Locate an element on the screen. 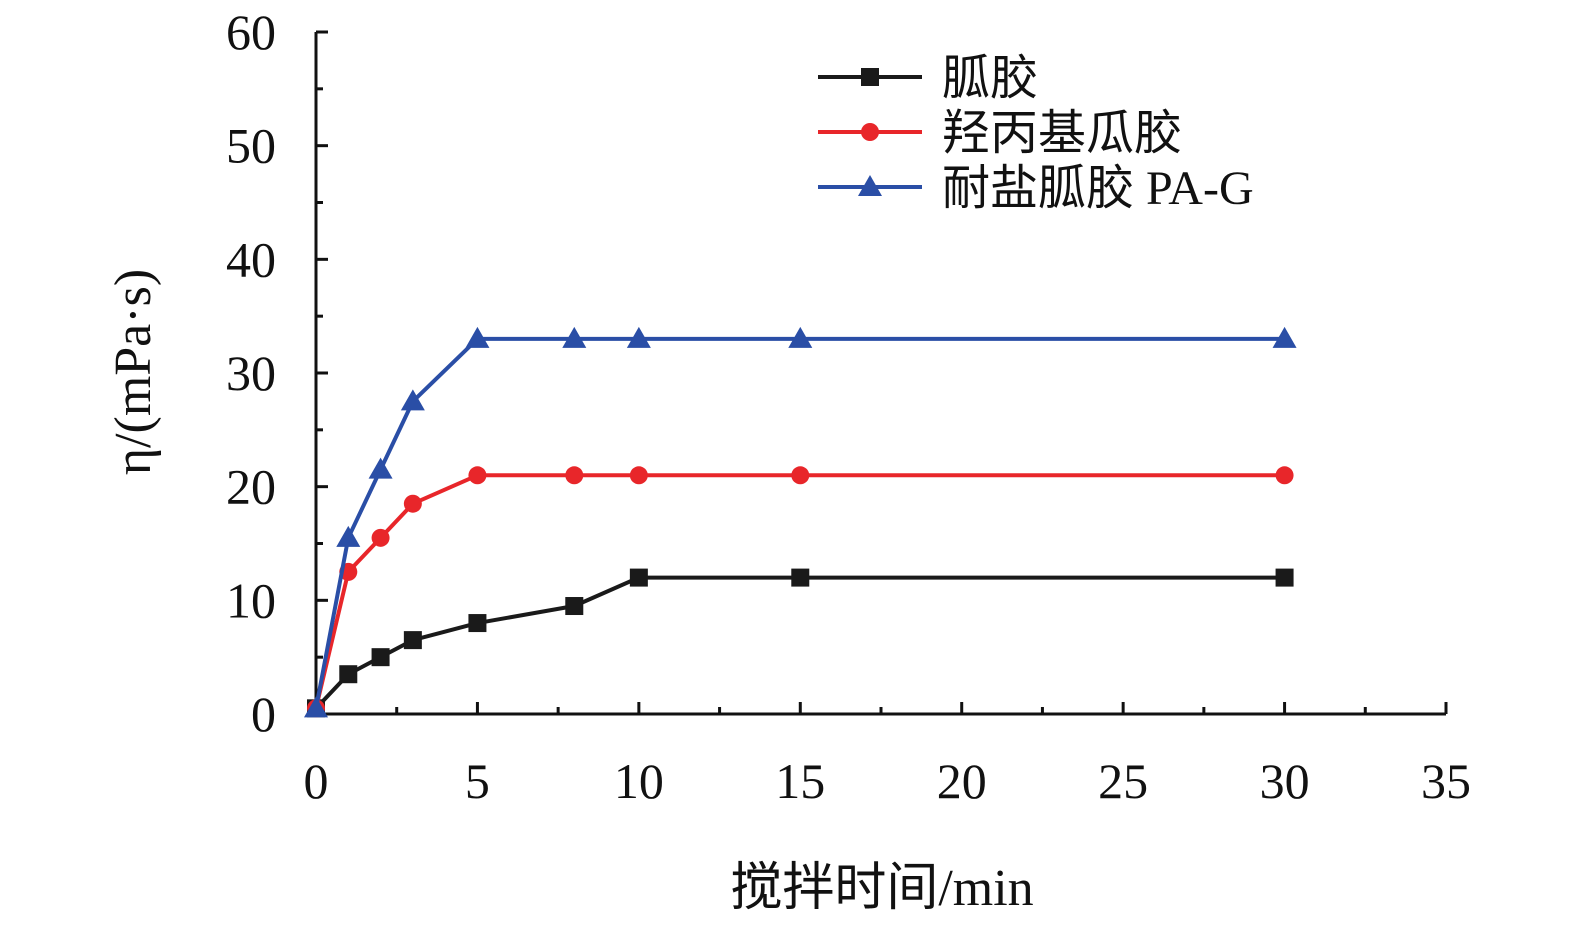 The width and height of the screenshot is (1575, 932). x-tick-label: 10 is located at coordinates (639, 781).